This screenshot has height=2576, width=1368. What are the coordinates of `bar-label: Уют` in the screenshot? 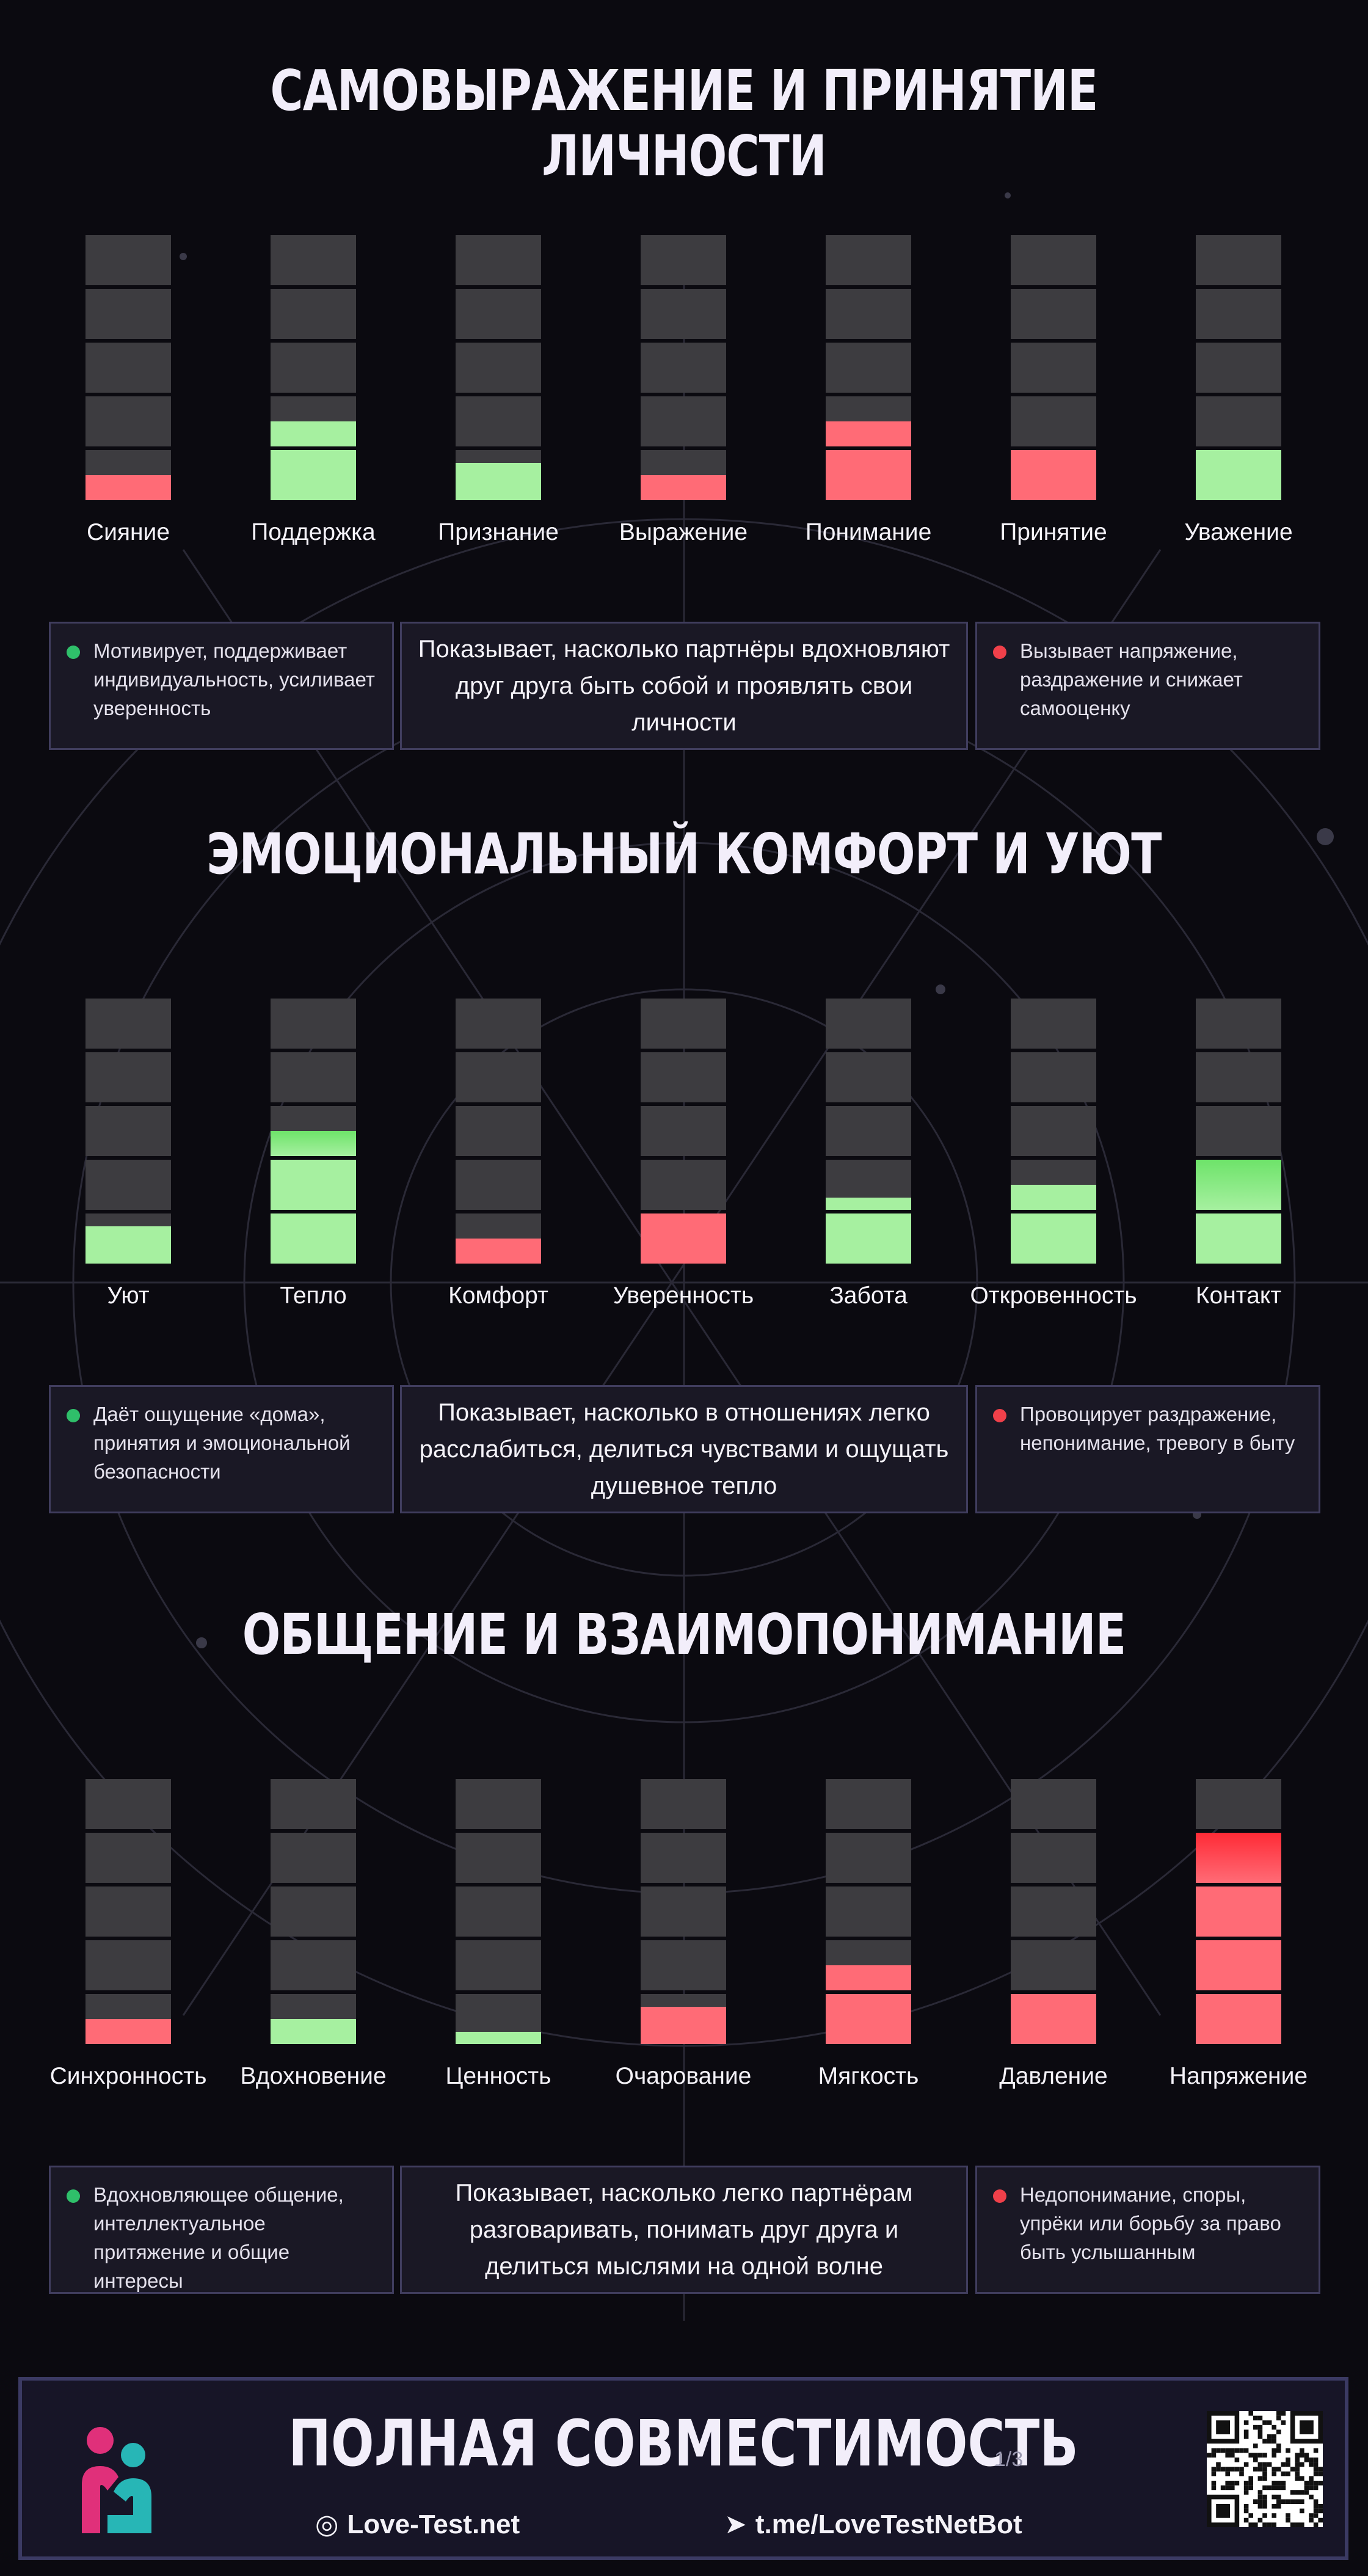 It's located at (128, 1296).